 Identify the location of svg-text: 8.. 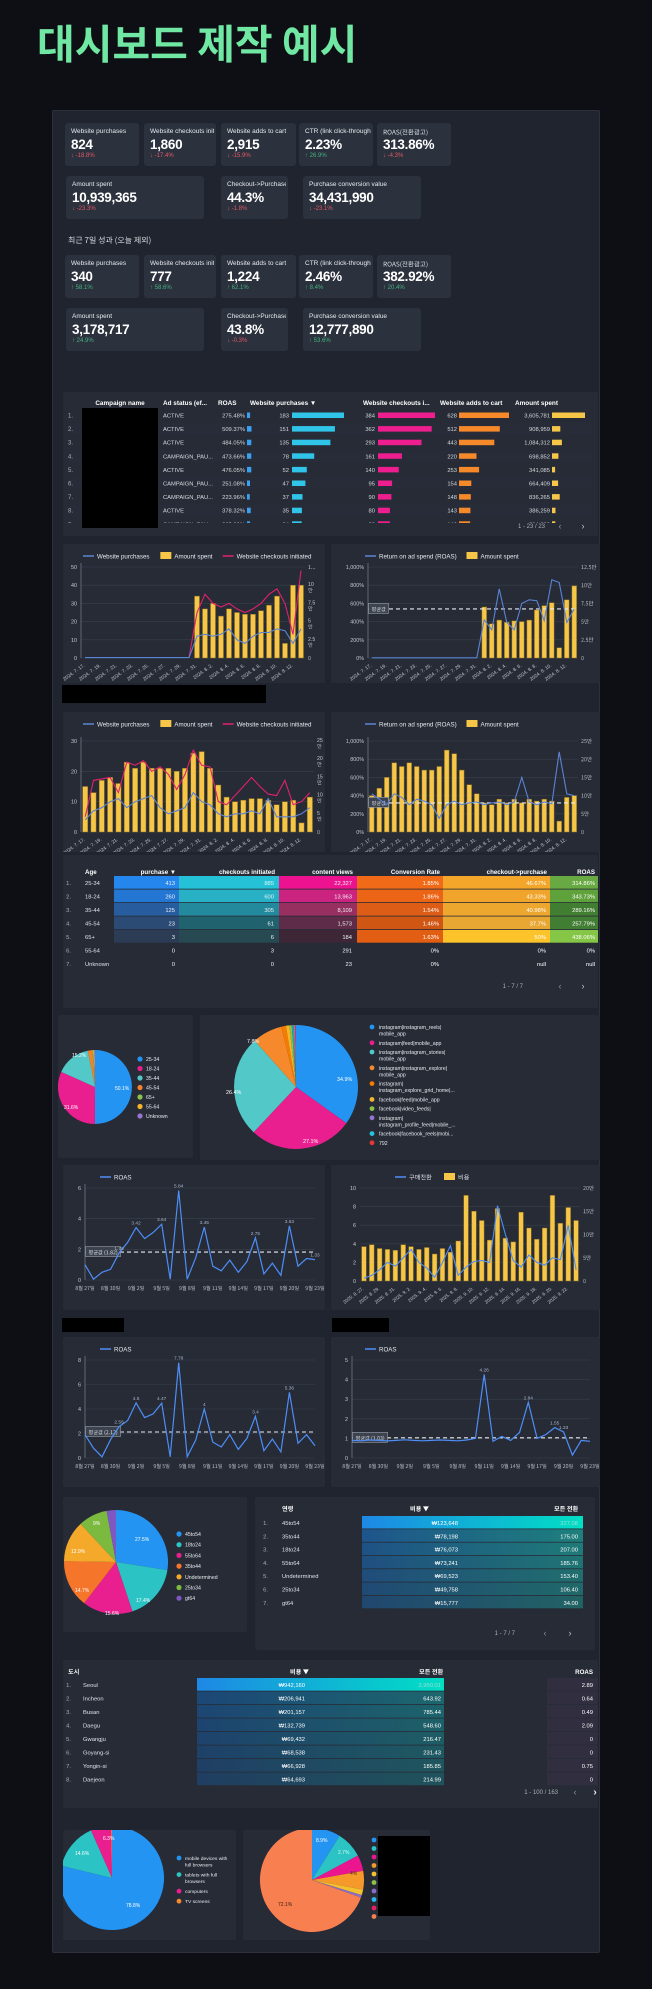
(70, 512).